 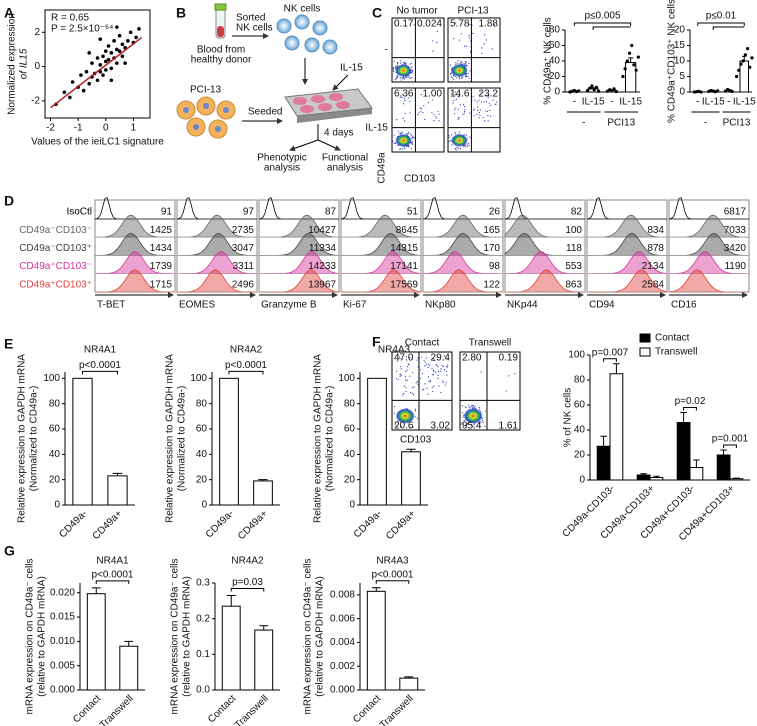 What do you see at coordinates (203, 690) in the screenshot?
I see `y-tick-label: 0.0` at bounding box center [203, 690].